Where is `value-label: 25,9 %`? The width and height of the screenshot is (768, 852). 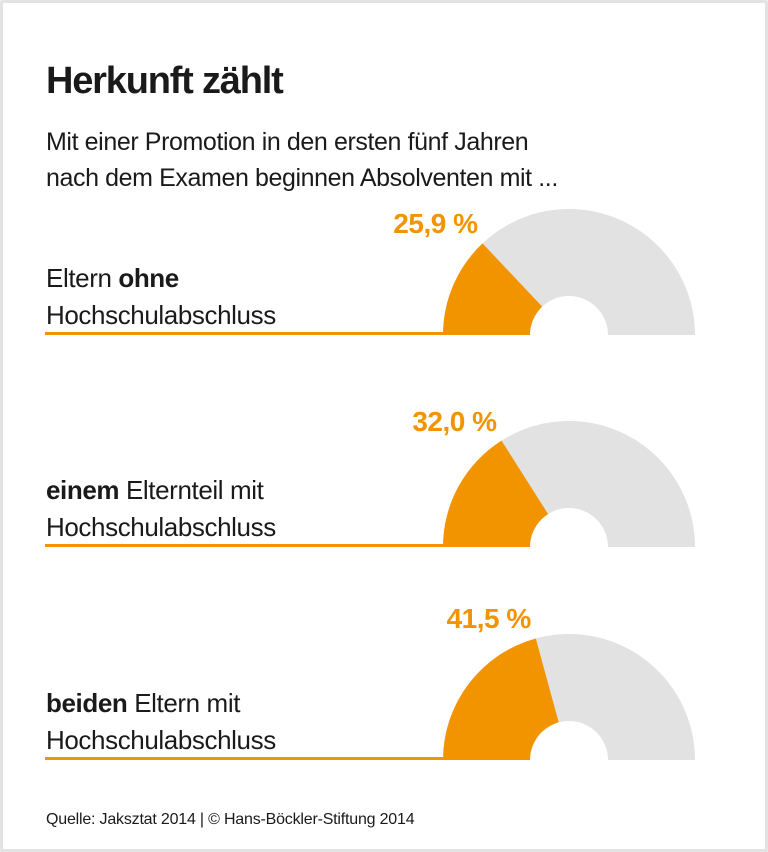
value-label: 25,9 % is located at coordinates (435, 224).